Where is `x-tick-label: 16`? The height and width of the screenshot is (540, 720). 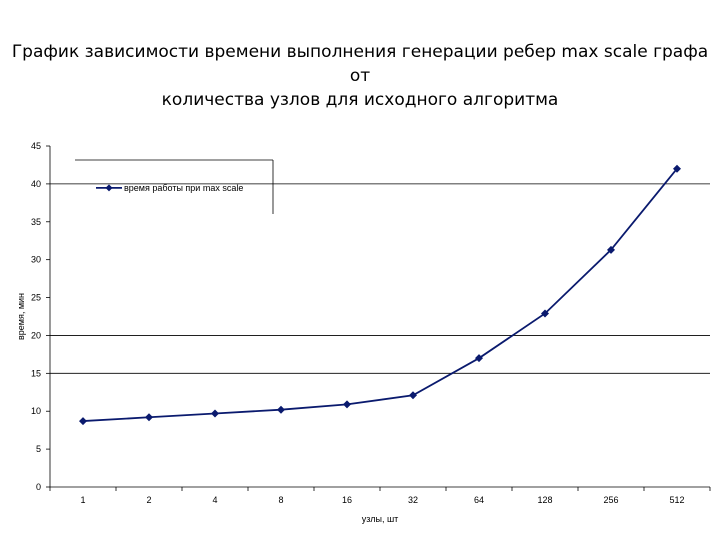 x-tick-label: 16 is located at coordinates (347, 500).